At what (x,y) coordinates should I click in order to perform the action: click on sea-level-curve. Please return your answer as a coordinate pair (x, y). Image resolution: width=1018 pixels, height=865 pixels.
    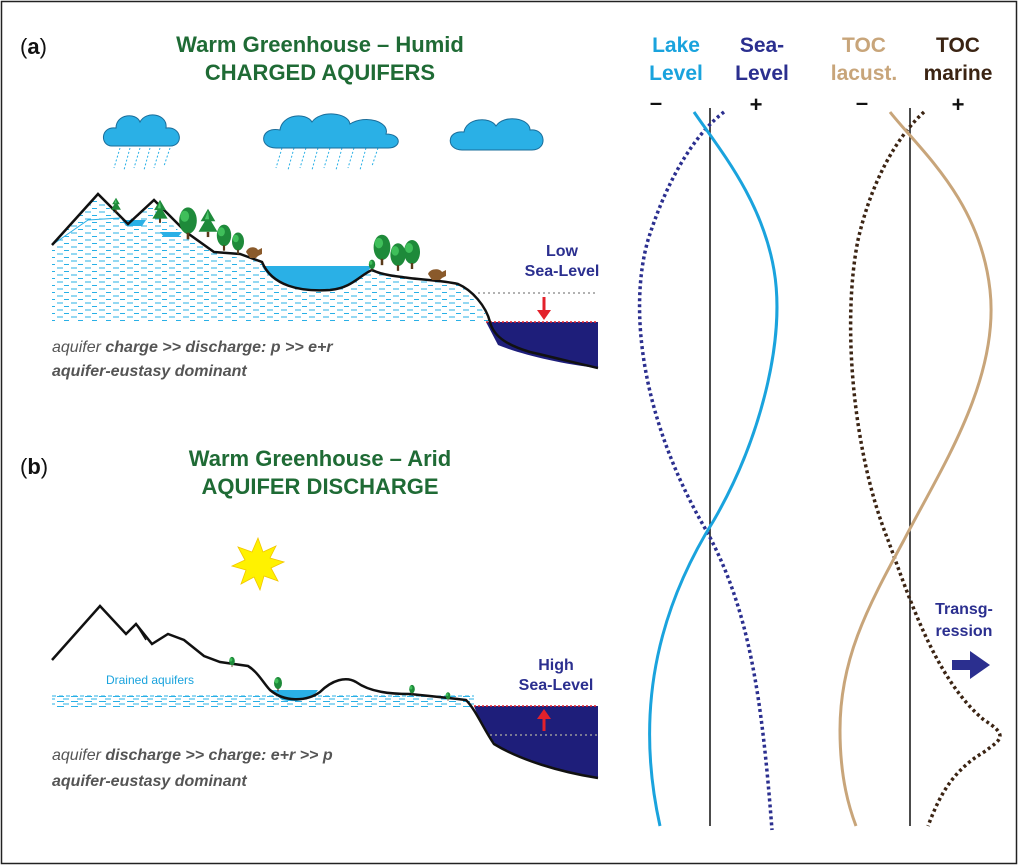
    Looking at the image, I should click on (705, 470).